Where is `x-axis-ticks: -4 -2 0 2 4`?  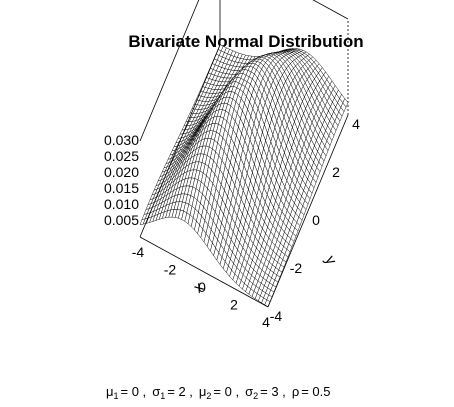
x-axis-ticks: -4 -2 0 2 4 is located at coordinates (201, 287).